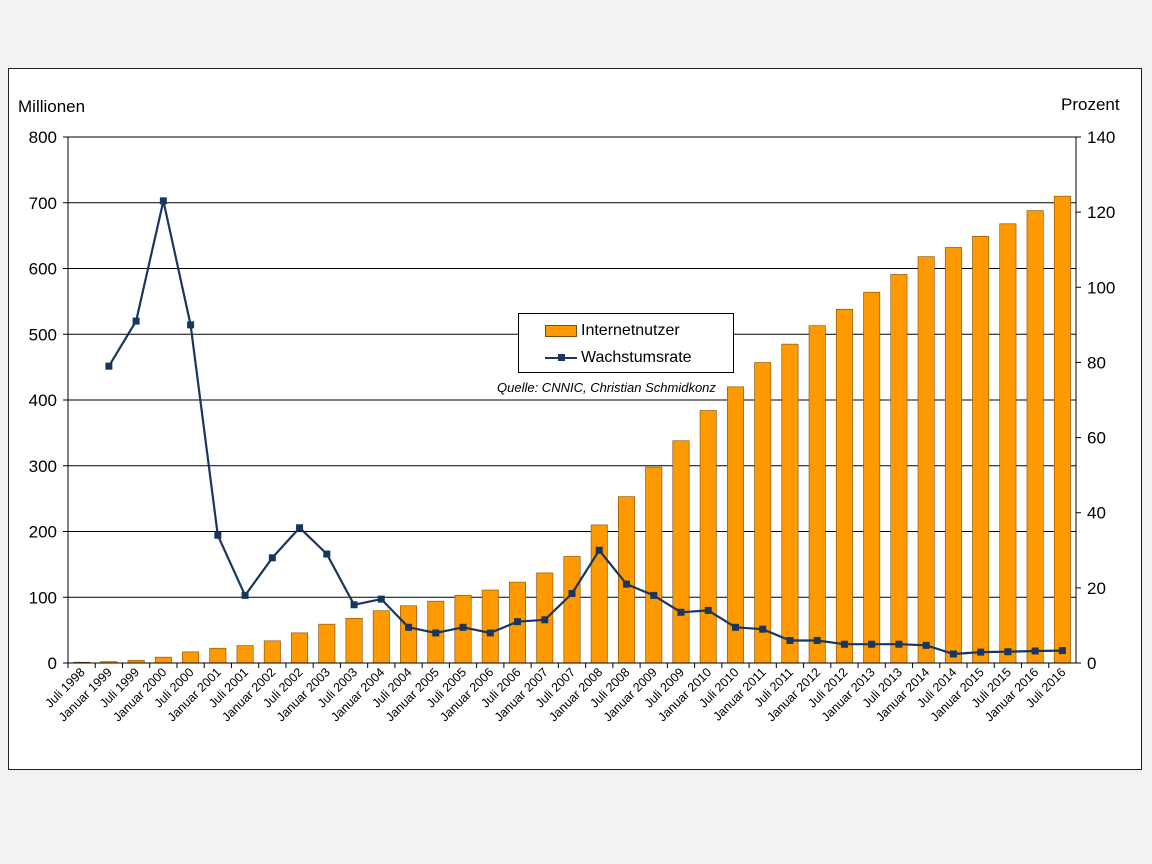 Image resolution: width=1152 pixels, height=864 pixels. What do you see at coordinates (561, 357) in the screenshot?
I see `legend-swatch-marker` at bounding box center [561, 357].